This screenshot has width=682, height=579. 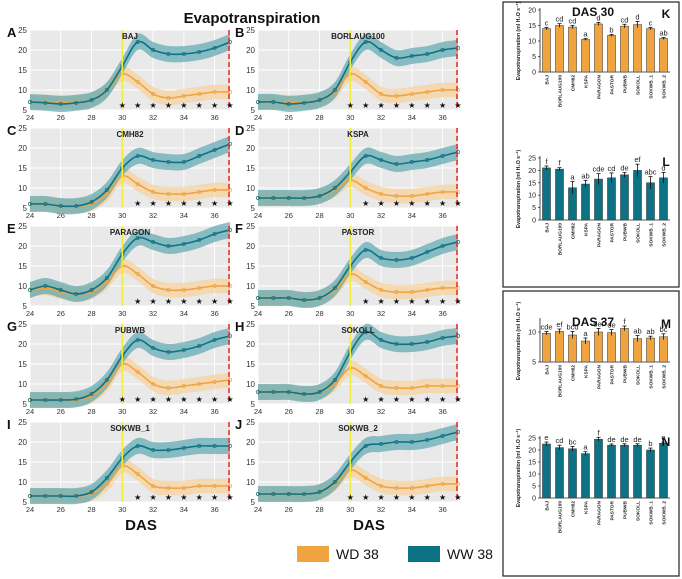 I want to click on y-tick-label: 20, so click(x=22, y=50).